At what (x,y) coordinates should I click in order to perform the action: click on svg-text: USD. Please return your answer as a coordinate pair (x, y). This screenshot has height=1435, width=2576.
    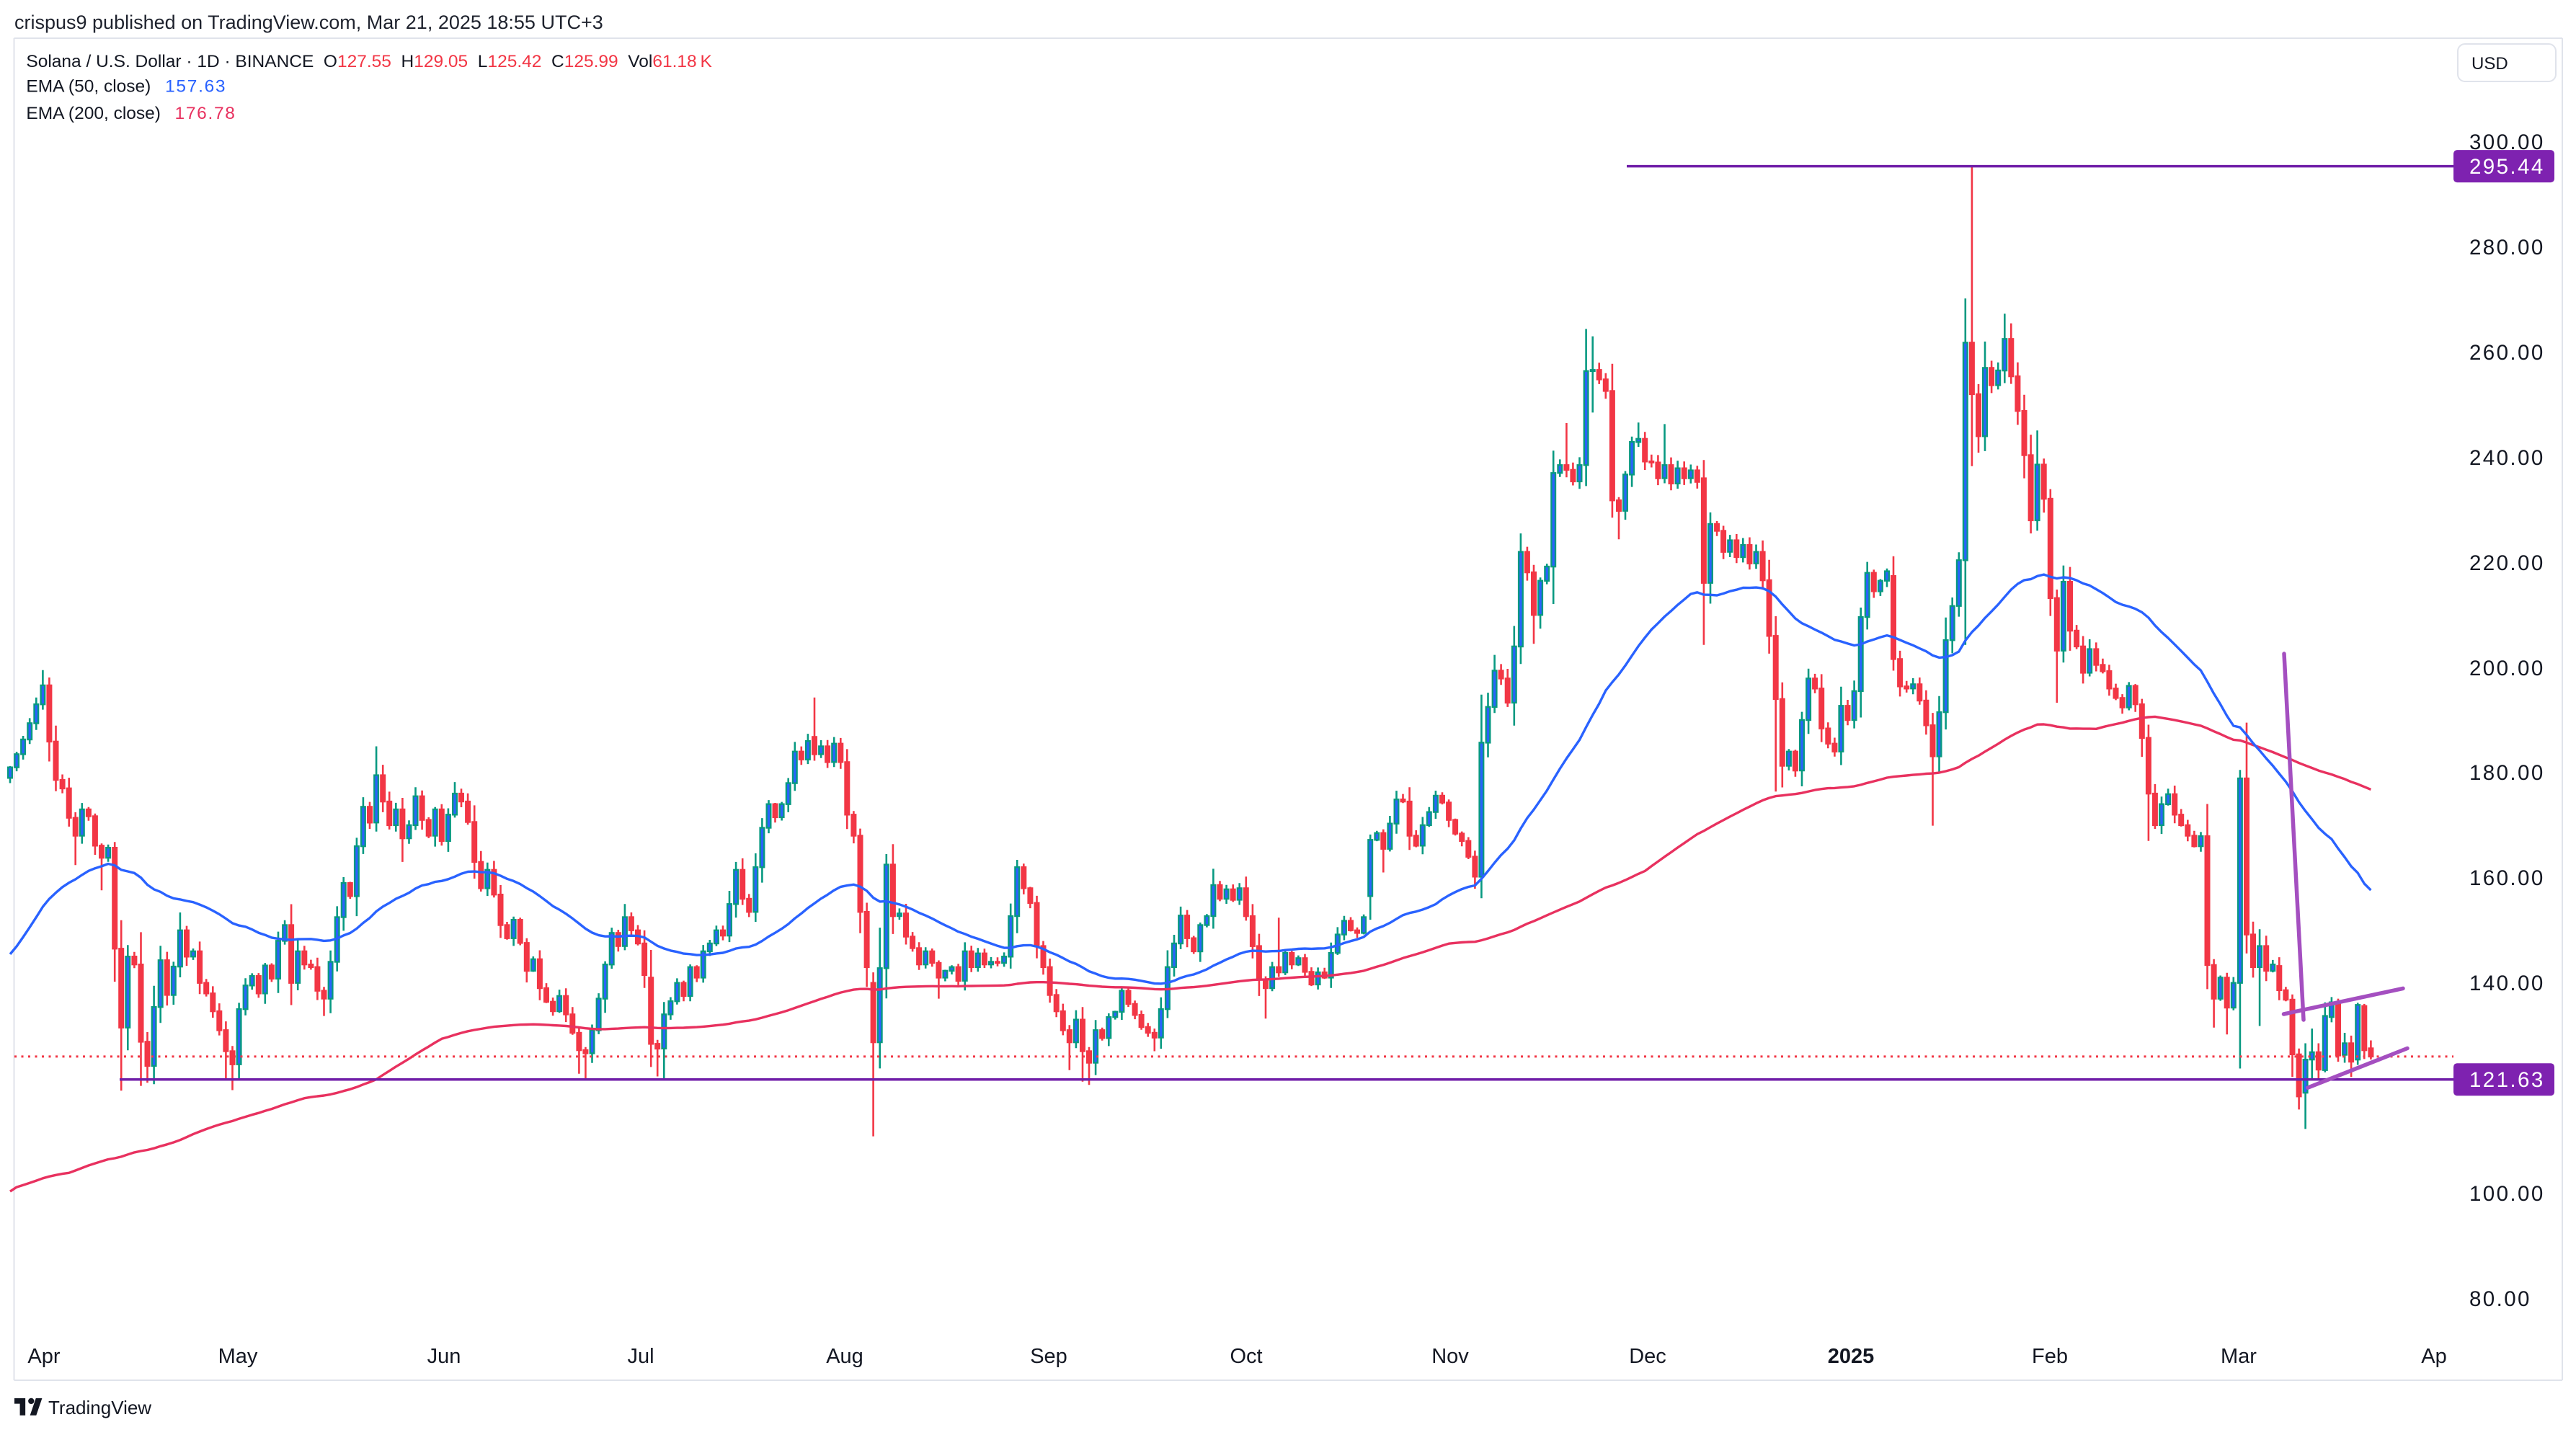
    Looking at the image, I should click on (2489, 64).